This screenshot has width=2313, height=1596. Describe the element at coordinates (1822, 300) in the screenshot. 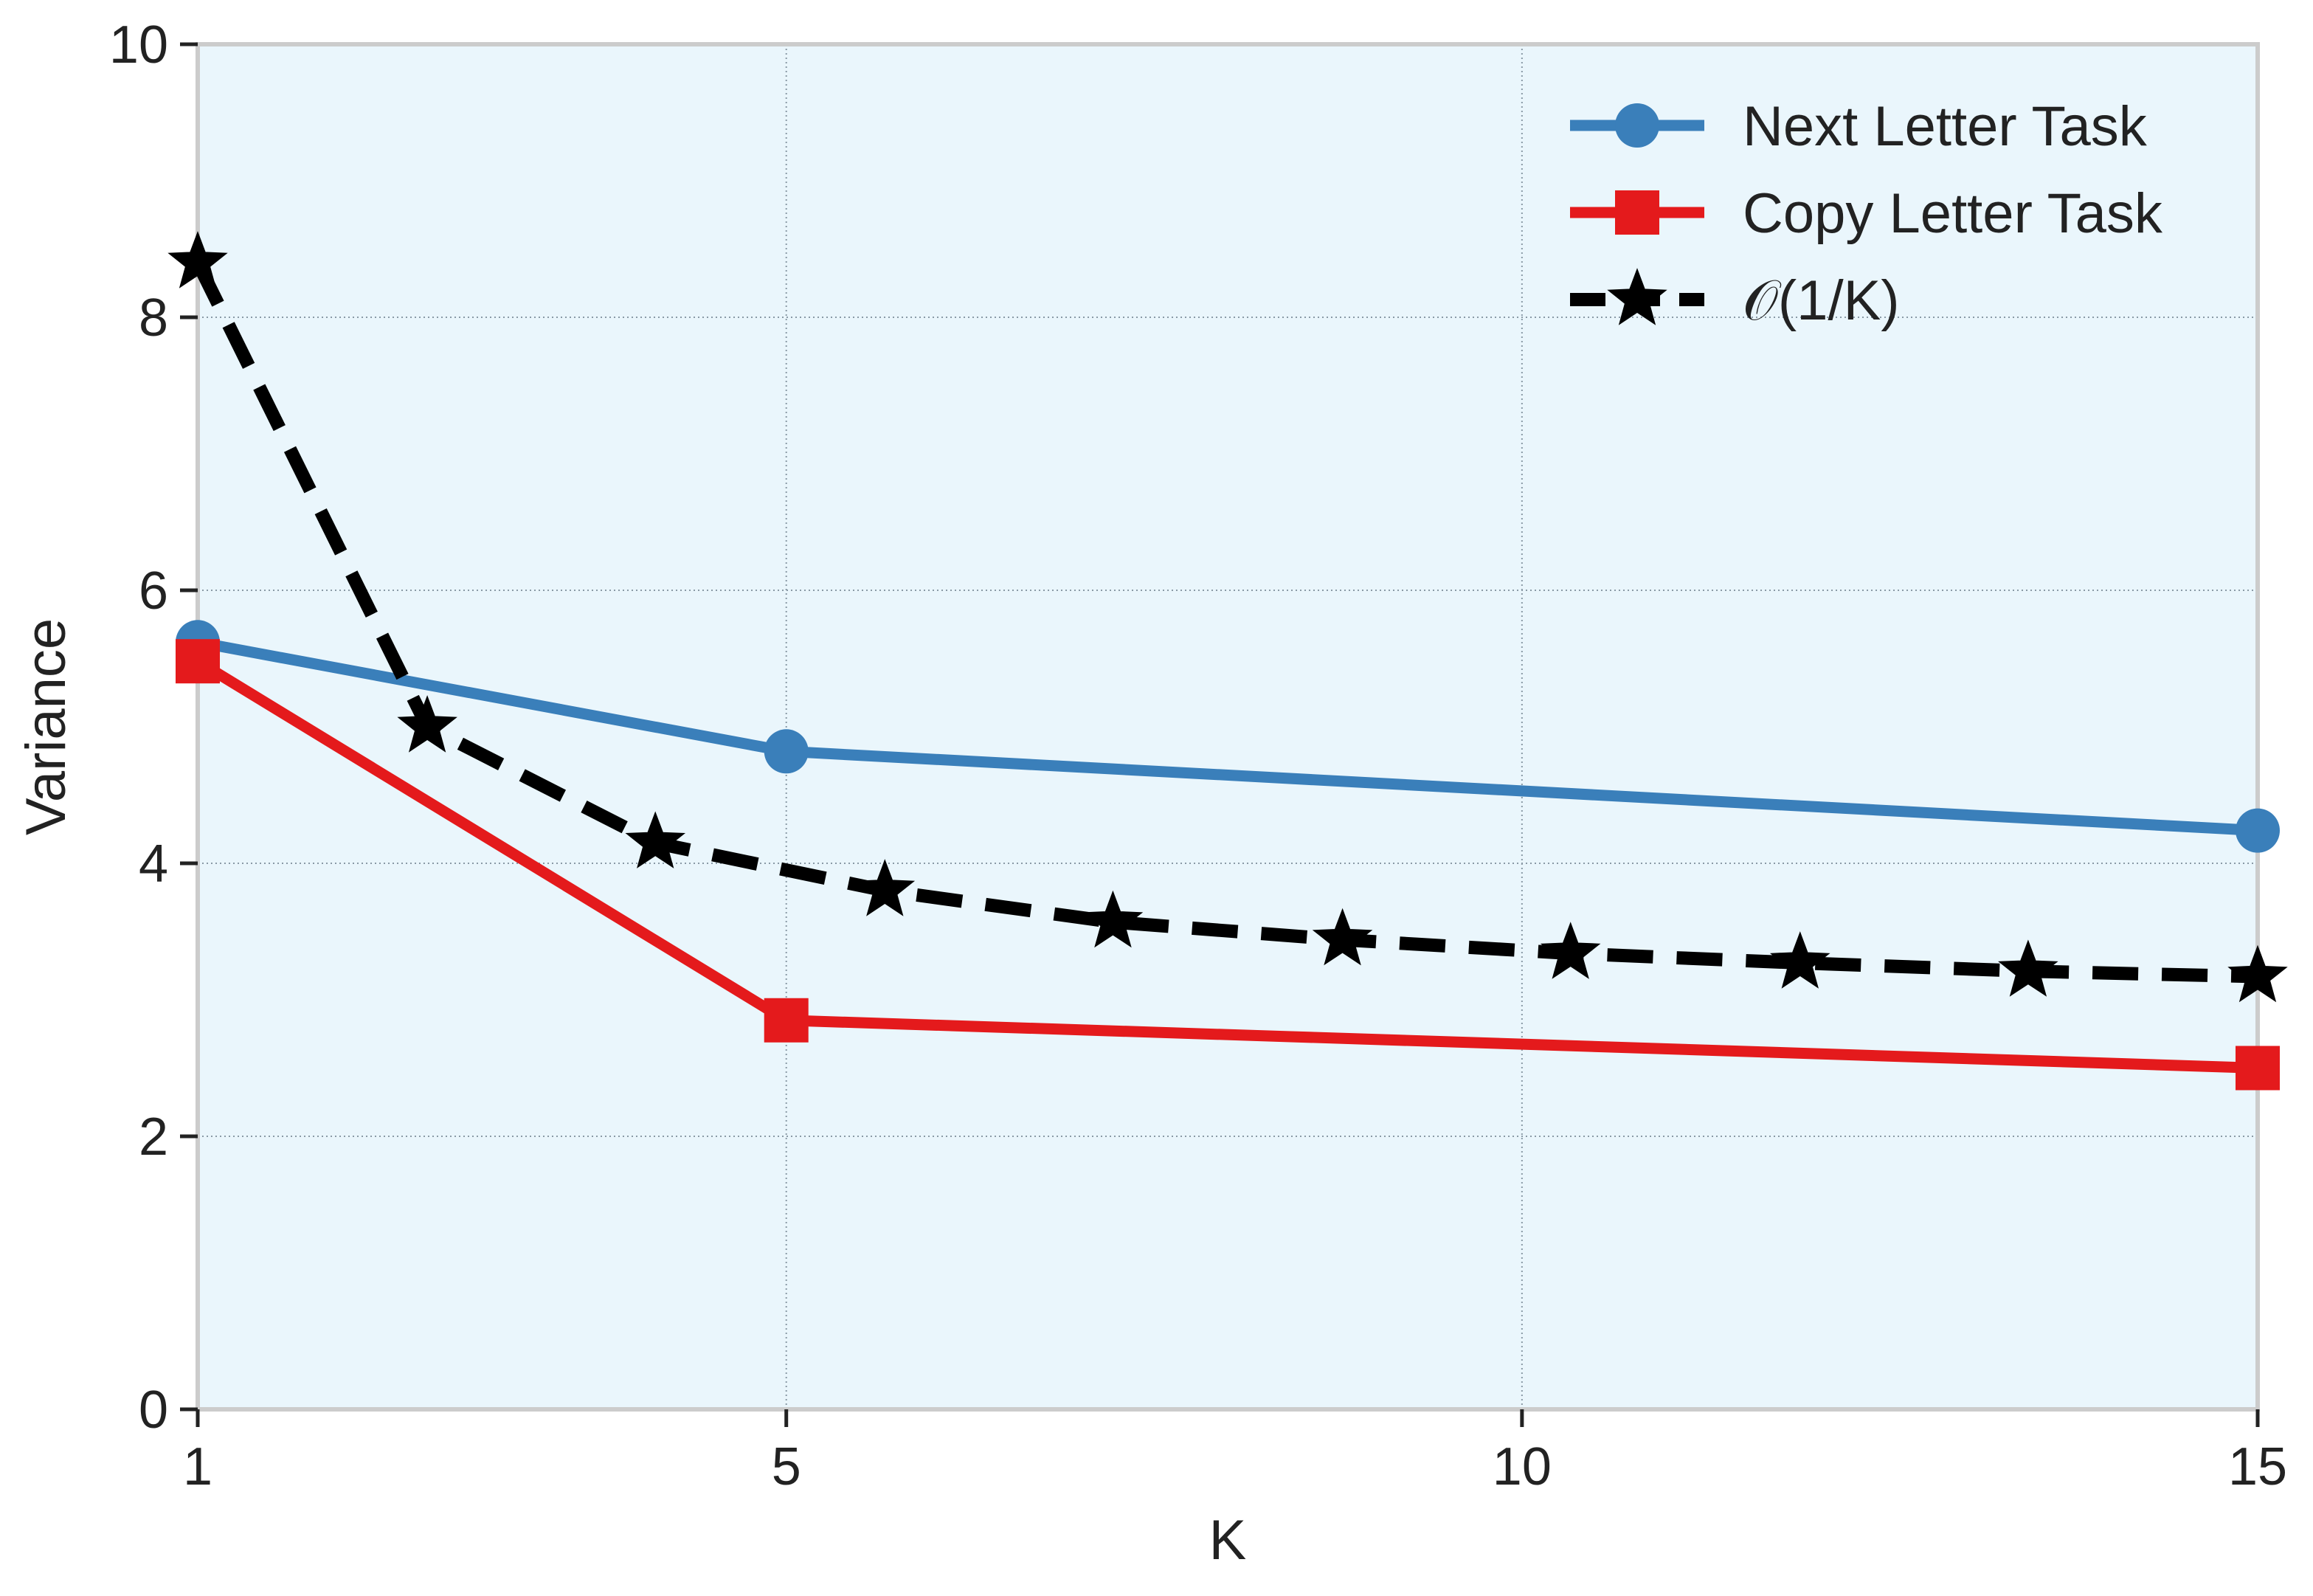

I see `legend-label: 𝒪(1/K)` at that location.